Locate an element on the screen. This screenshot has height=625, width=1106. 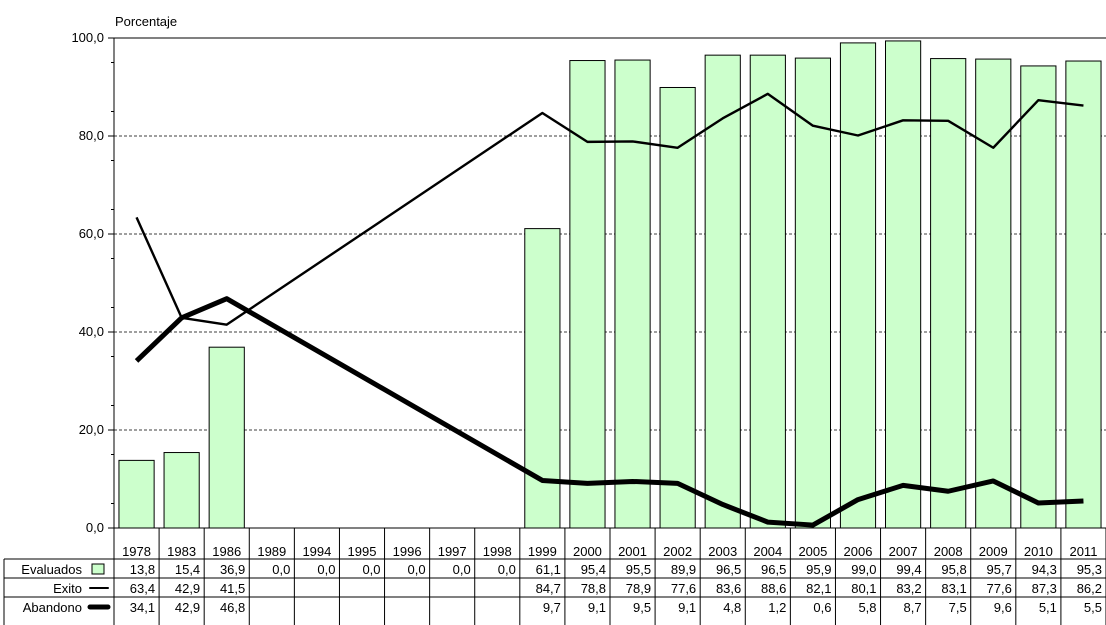
y-tick-label: 40,0 is located at coordinates (91, 331).